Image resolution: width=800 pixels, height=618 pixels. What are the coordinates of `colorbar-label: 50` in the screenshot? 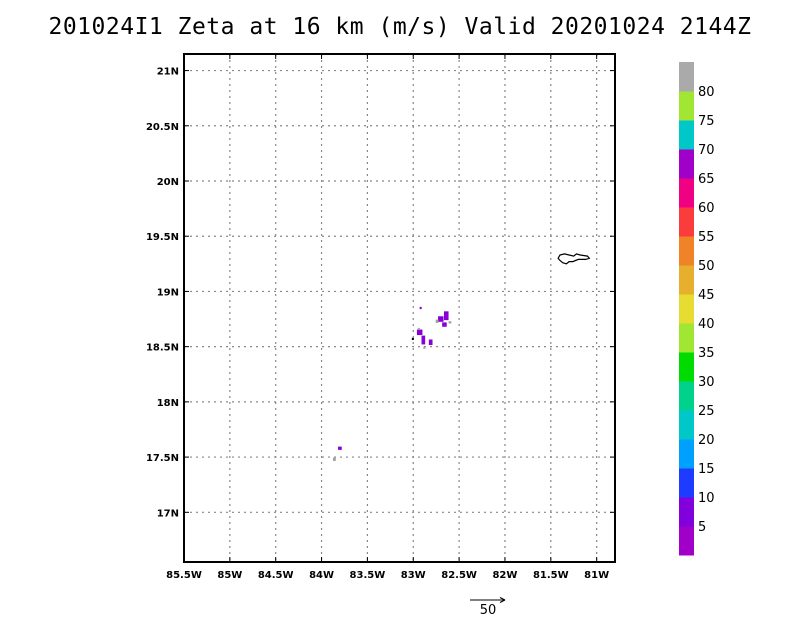 It's located at (706, 266).